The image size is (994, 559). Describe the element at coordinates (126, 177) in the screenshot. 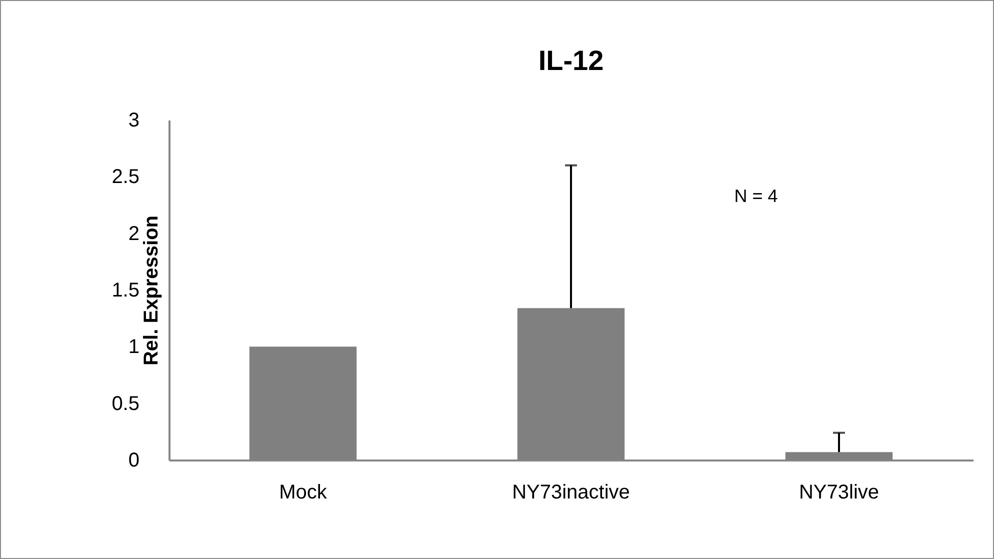

I see `y-tick-label: 2.5` at that location.